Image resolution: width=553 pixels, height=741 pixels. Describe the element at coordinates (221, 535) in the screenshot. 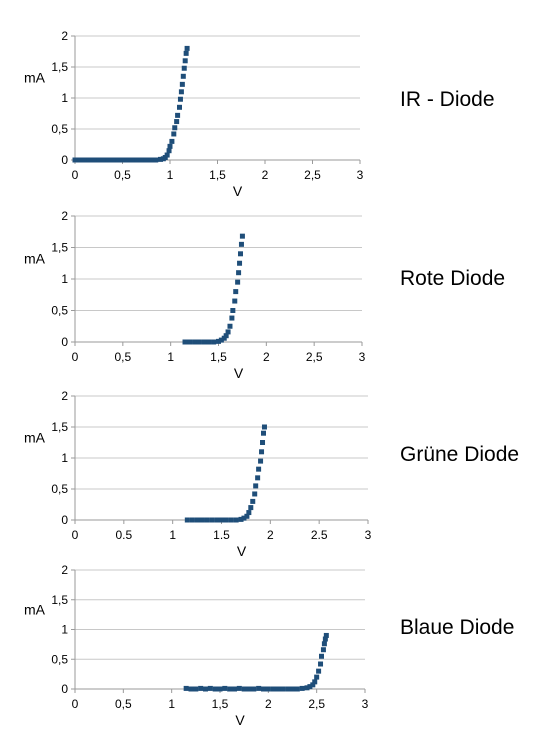

I see `x-tick-label: 1.5` at that location.